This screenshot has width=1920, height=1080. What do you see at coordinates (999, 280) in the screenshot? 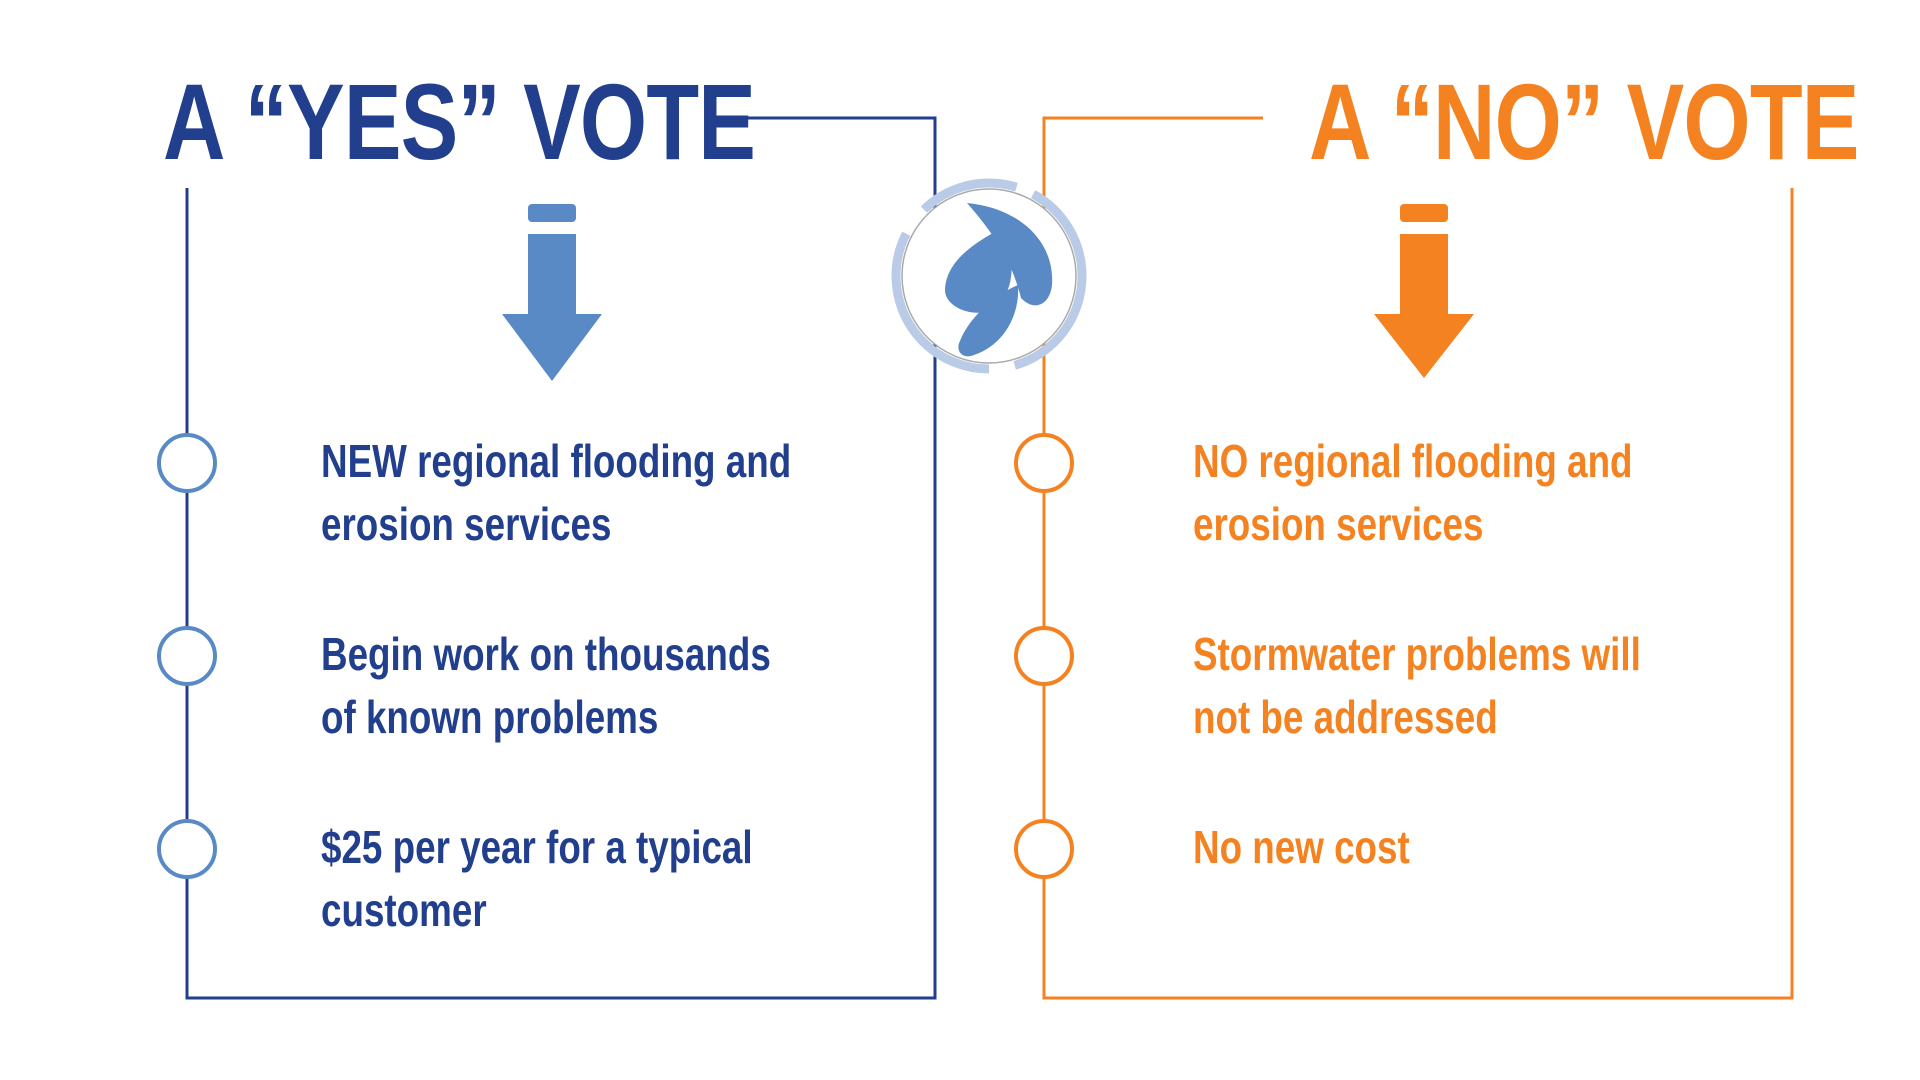
I see `water-drops-icon` at bounding box center [999, 280].